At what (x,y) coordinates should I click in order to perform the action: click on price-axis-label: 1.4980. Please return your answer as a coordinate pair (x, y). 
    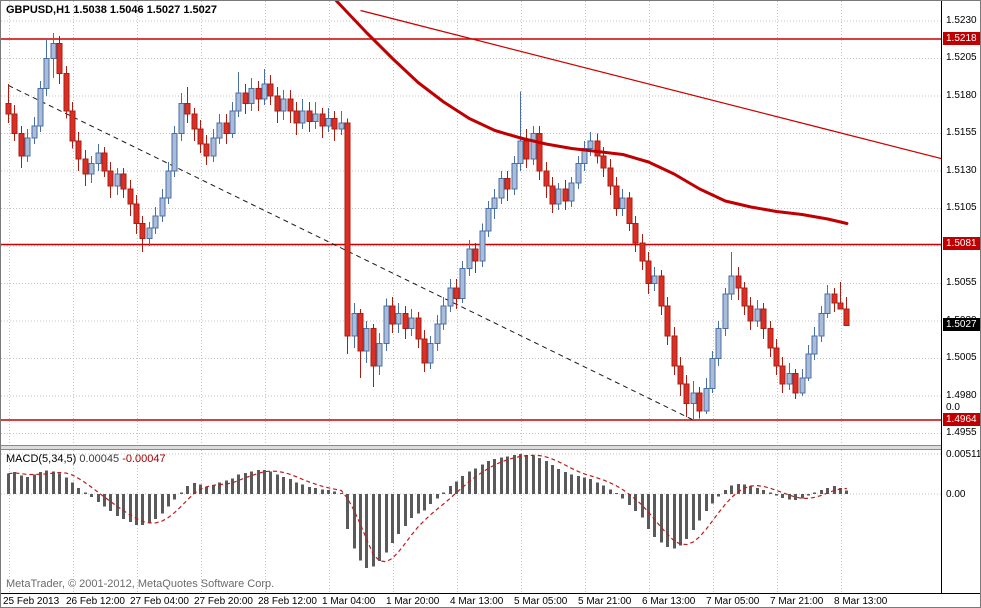
    Looking at the image, I should click on (961, 395).